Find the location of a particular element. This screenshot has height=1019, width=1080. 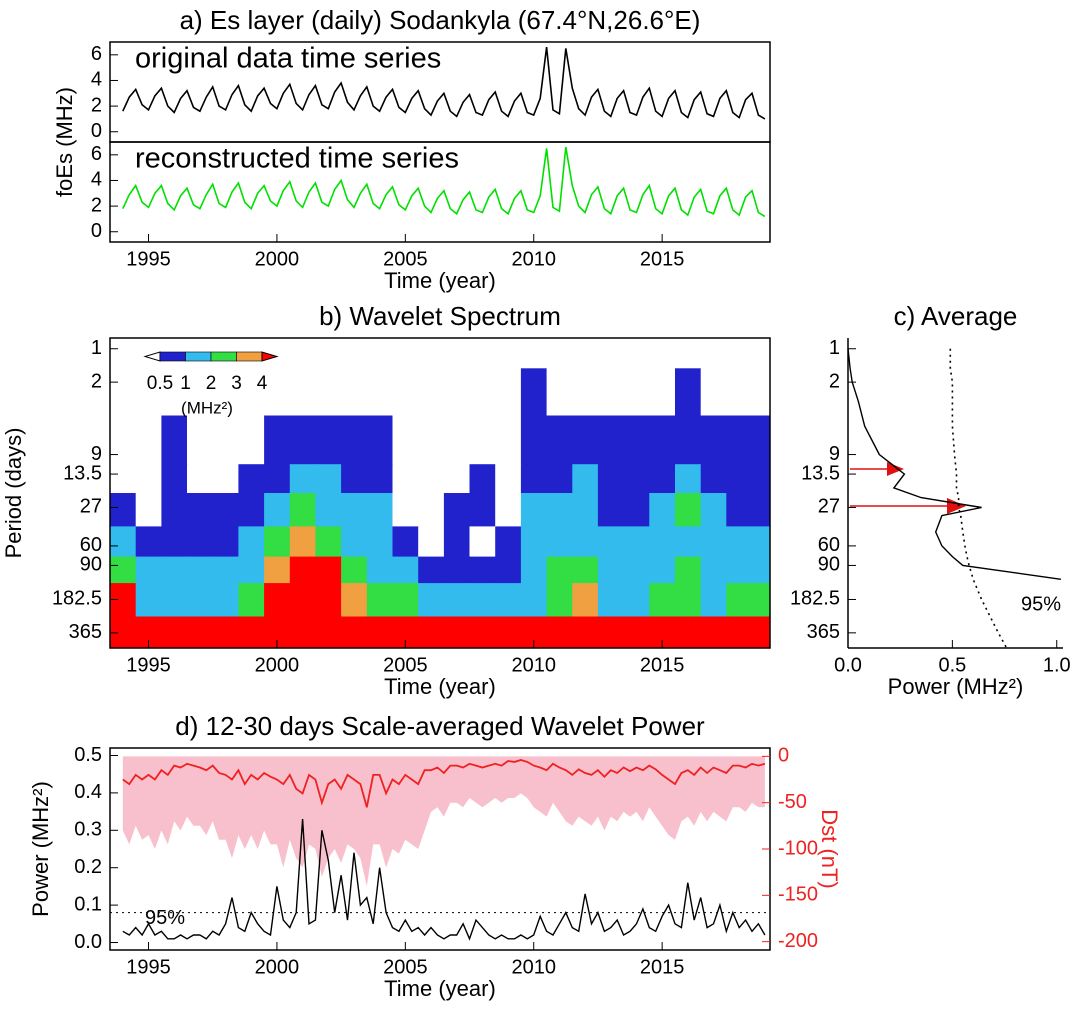

y-axis-label: Dst (nT) is located at coordinates (829, 848).